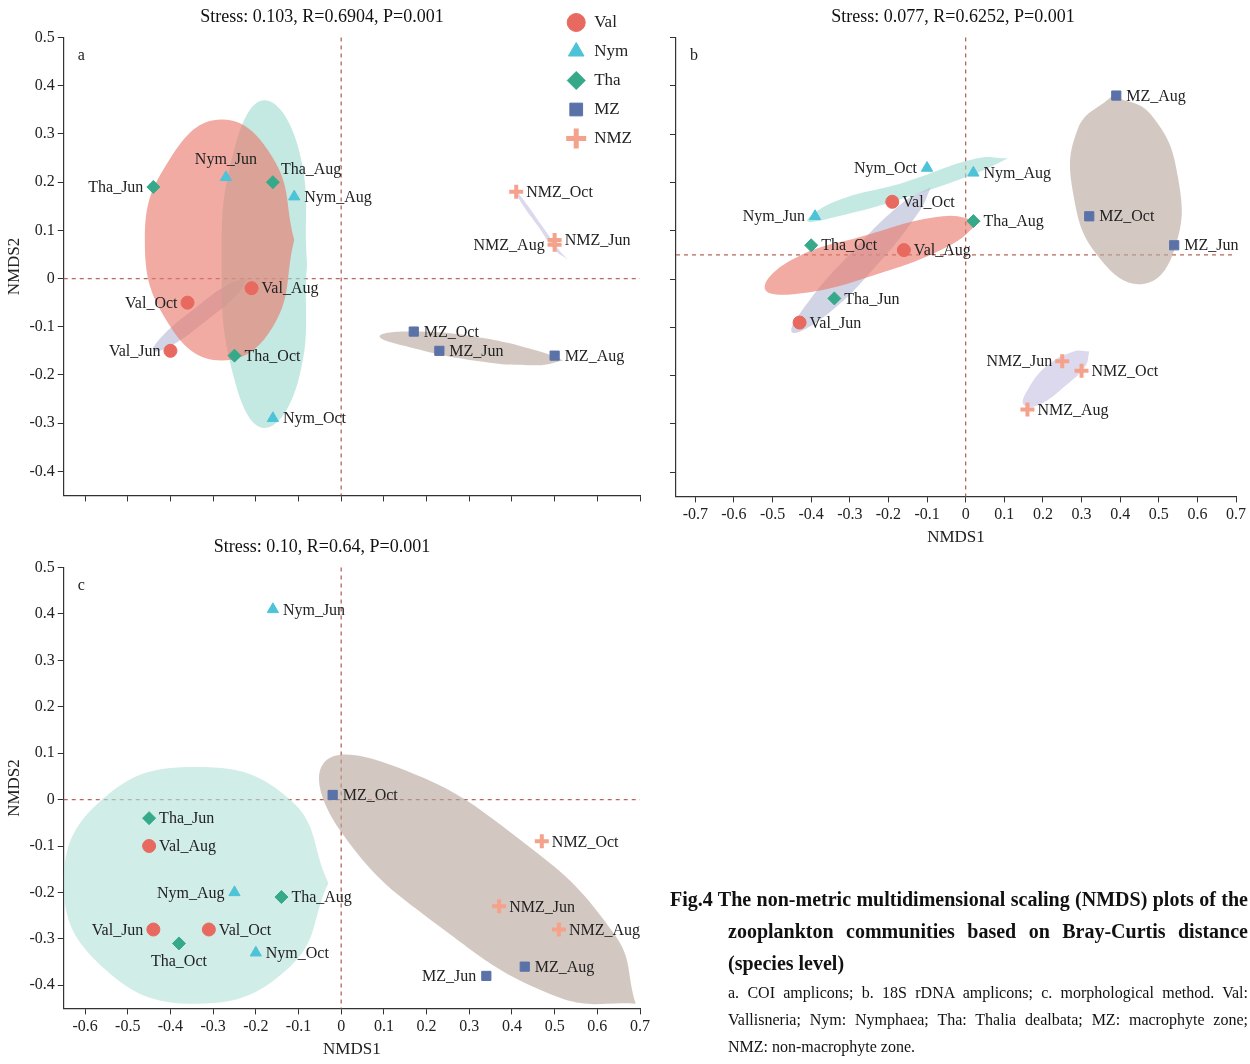 This screenshot has height=1064, width=1250. Describe the element at coordinates (190, 892) in the screenshot. I see `annotation: Nym_Aug` at that location.